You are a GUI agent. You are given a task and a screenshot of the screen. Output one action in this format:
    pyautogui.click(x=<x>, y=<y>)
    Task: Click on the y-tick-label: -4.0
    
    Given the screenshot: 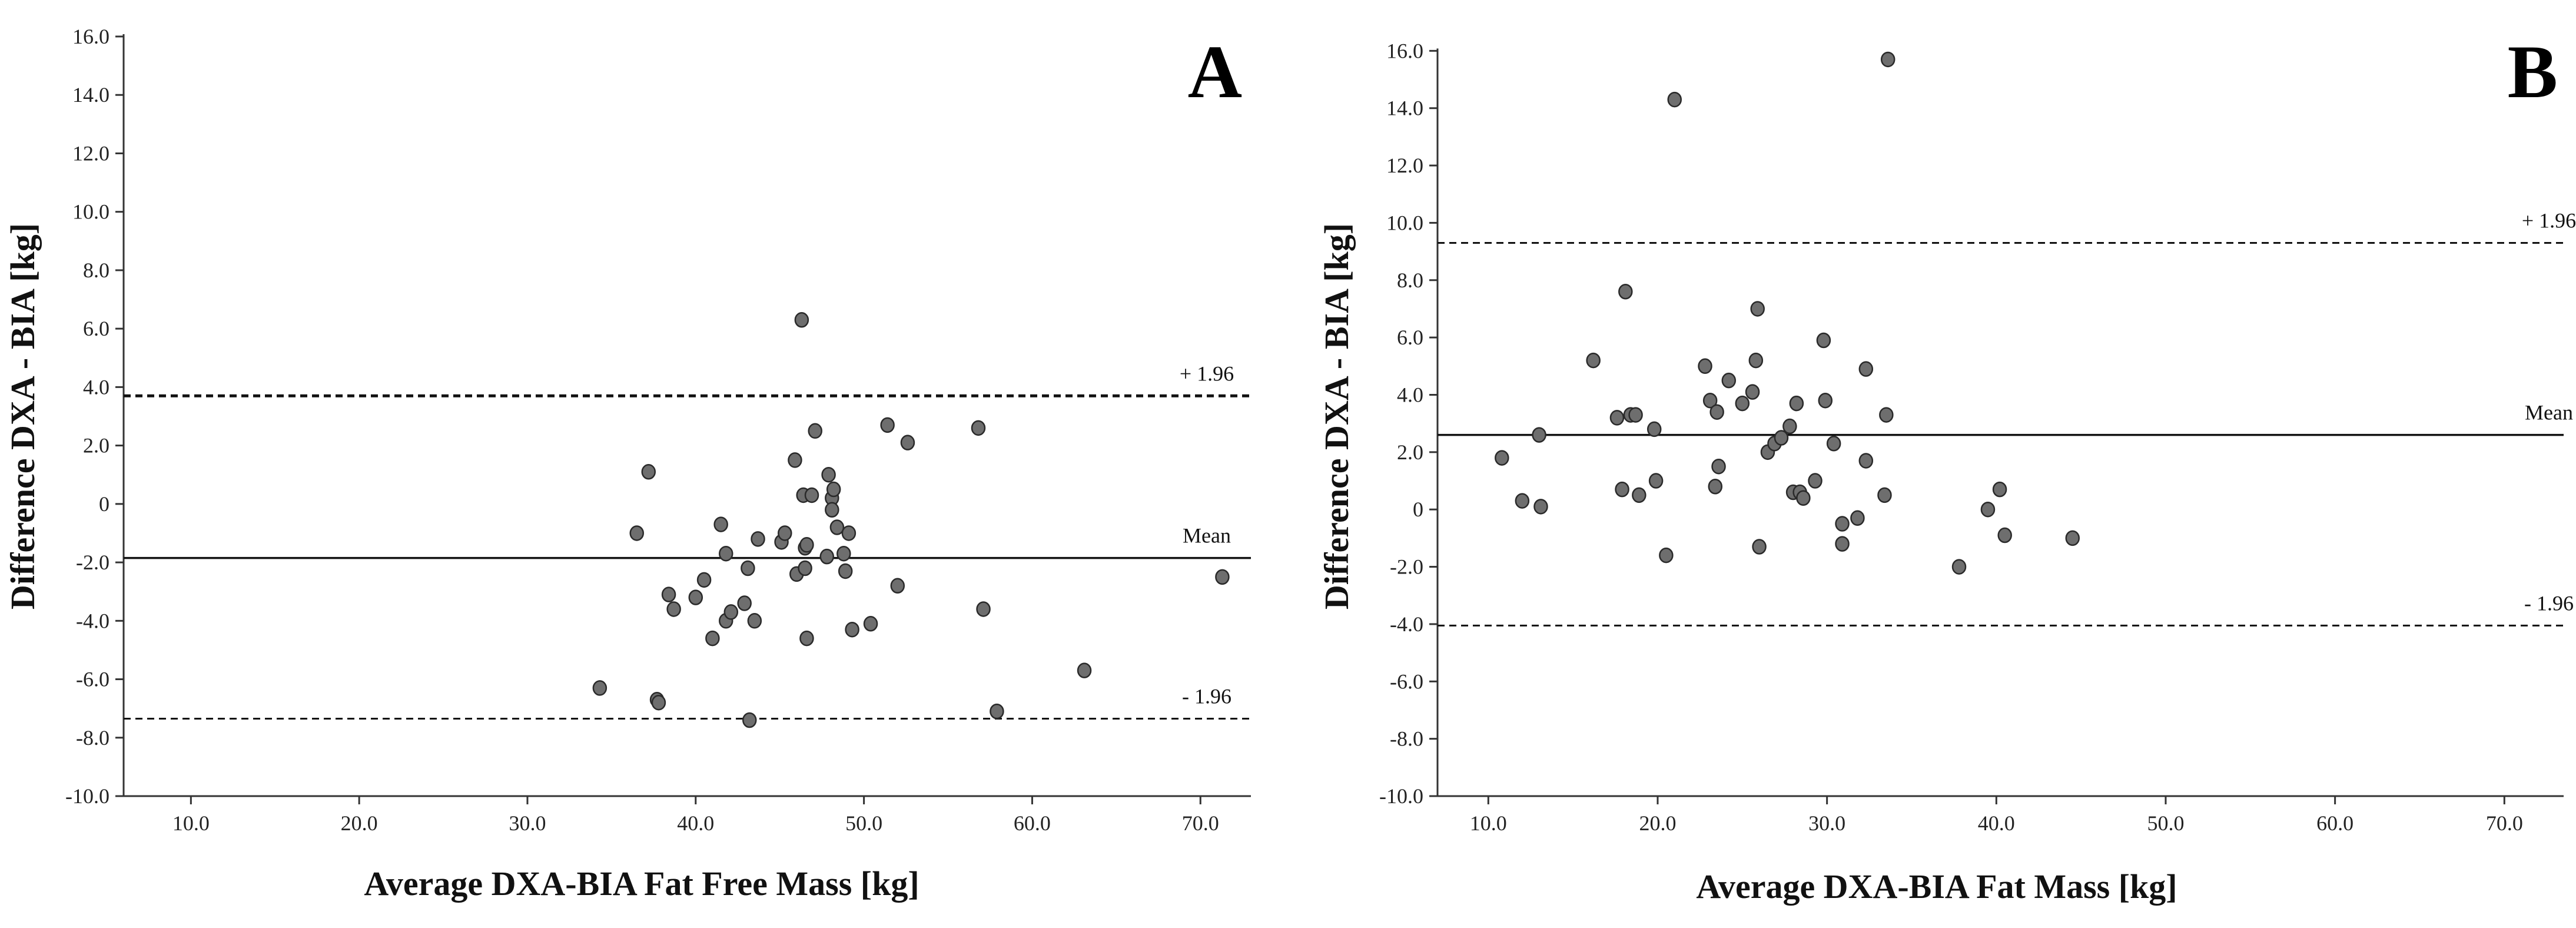 What is the action you would take?
    pyautogui.click(x=1406, y=624)
    